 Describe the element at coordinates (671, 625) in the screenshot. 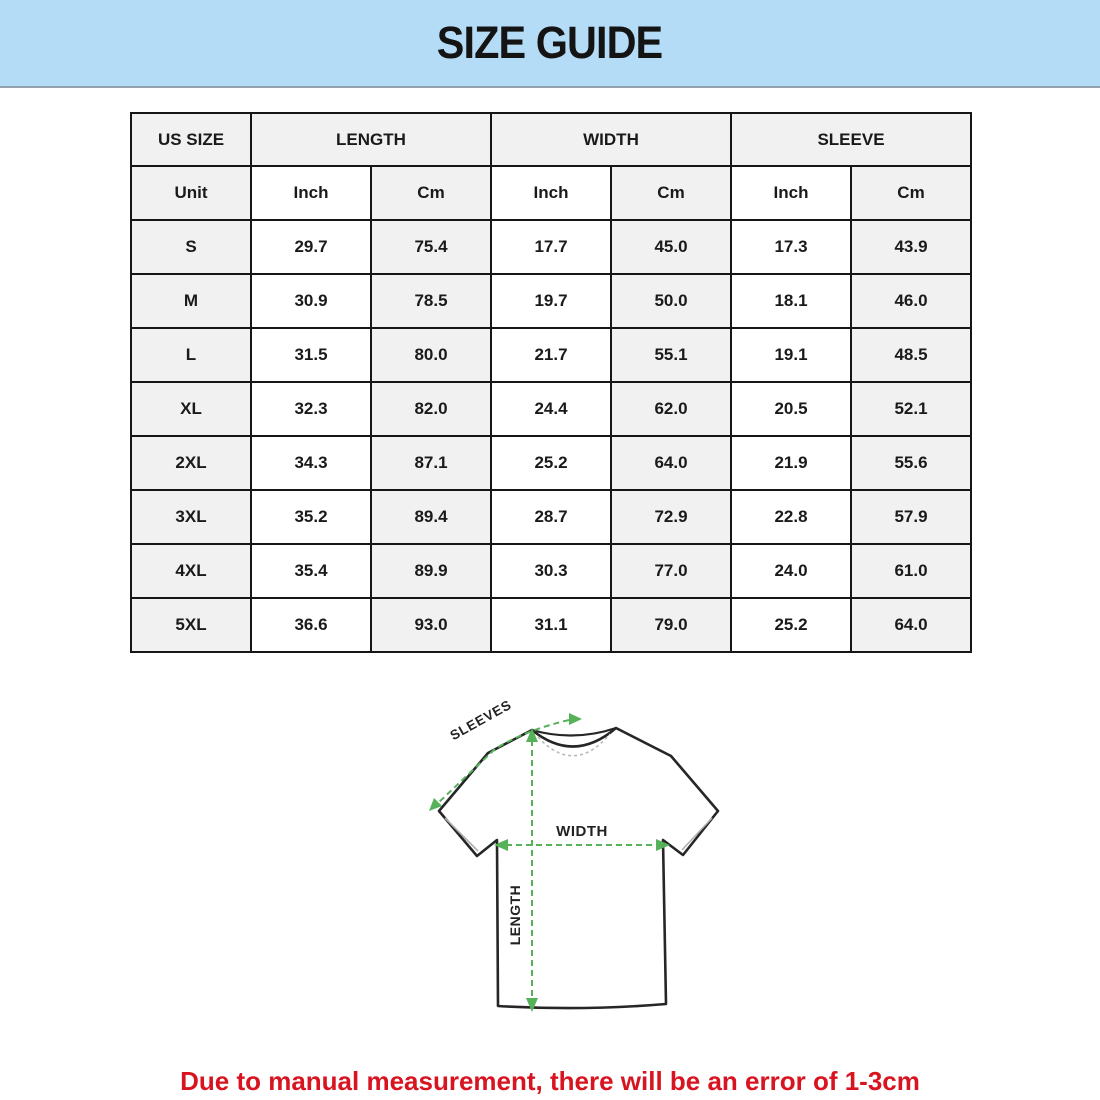

I see `measurement-cell: 79.0` at that location.